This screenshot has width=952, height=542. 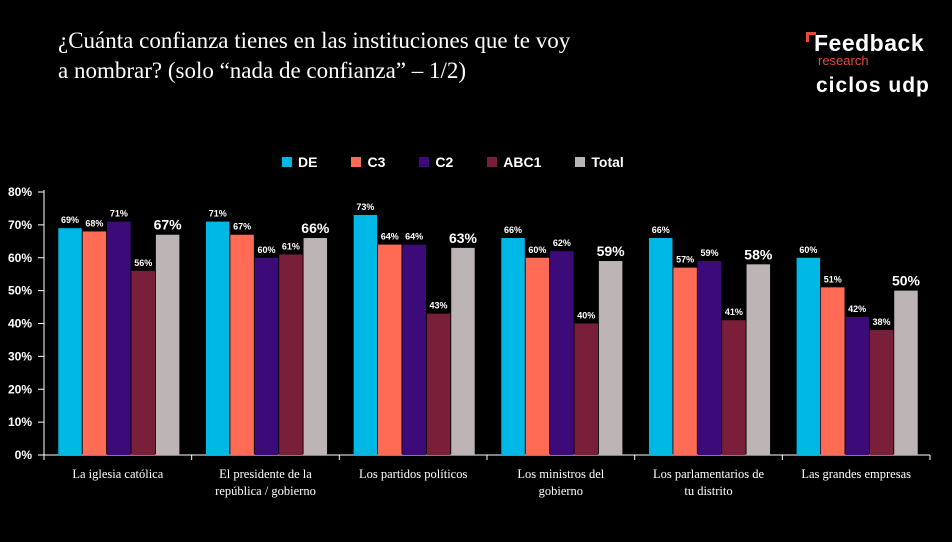 What do you see at coordinates (833, 279) in the screenshot?
I see `data-label: 51%` at bounding box center [833, 279].